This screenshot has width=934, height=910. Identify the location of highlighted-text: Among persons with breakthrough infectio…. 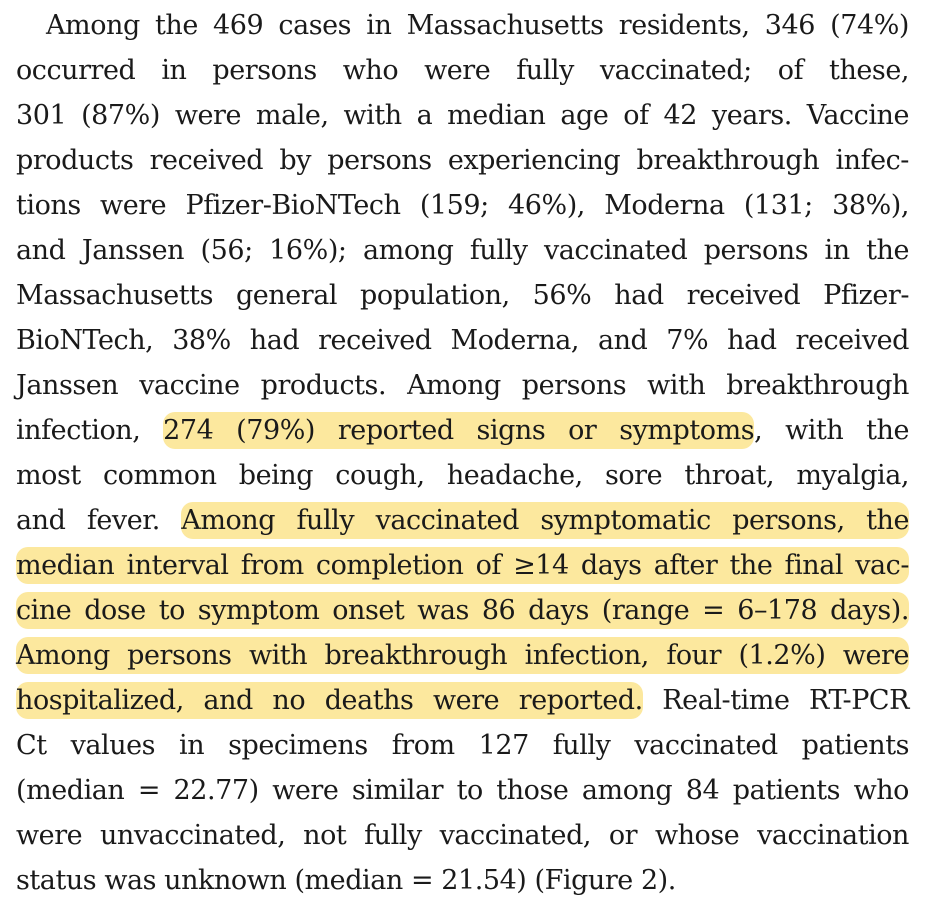
(462, 655).